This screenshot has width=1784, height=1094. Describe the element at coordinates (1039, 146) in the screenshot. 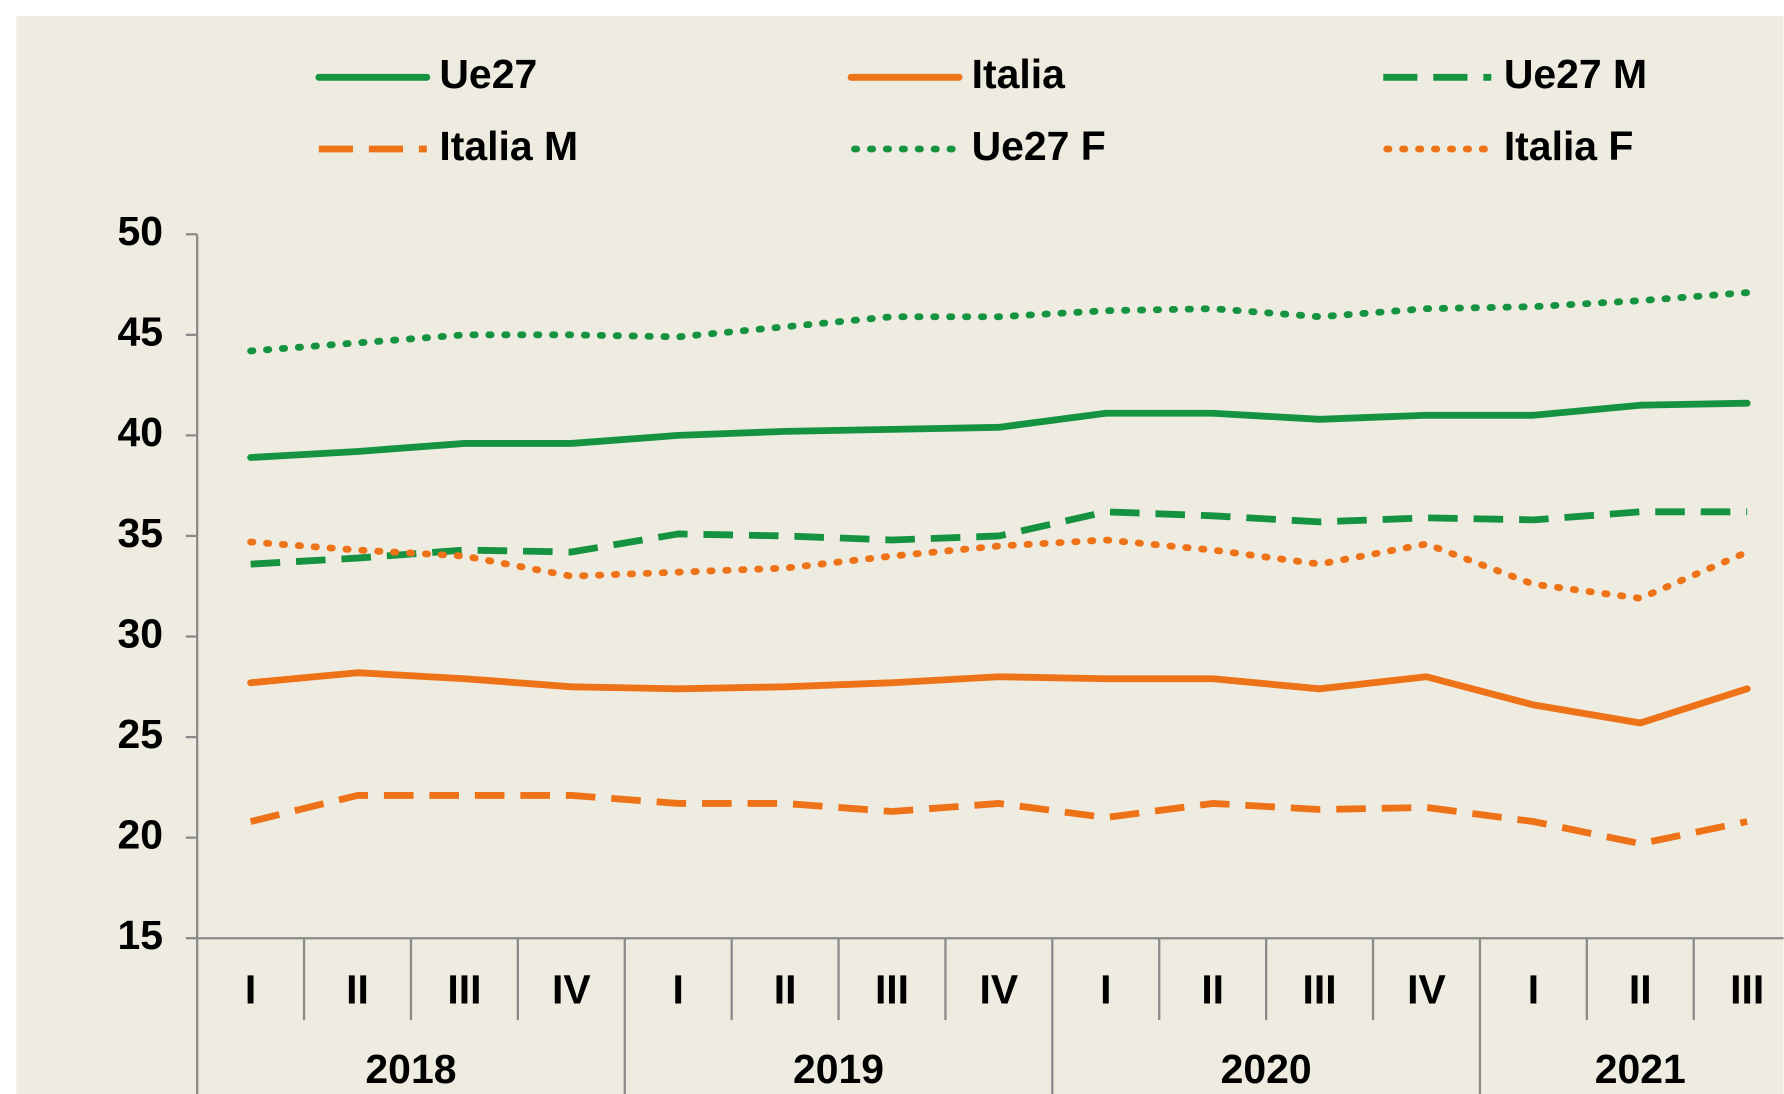

I see `legend-label: Ue27 F` at that location.